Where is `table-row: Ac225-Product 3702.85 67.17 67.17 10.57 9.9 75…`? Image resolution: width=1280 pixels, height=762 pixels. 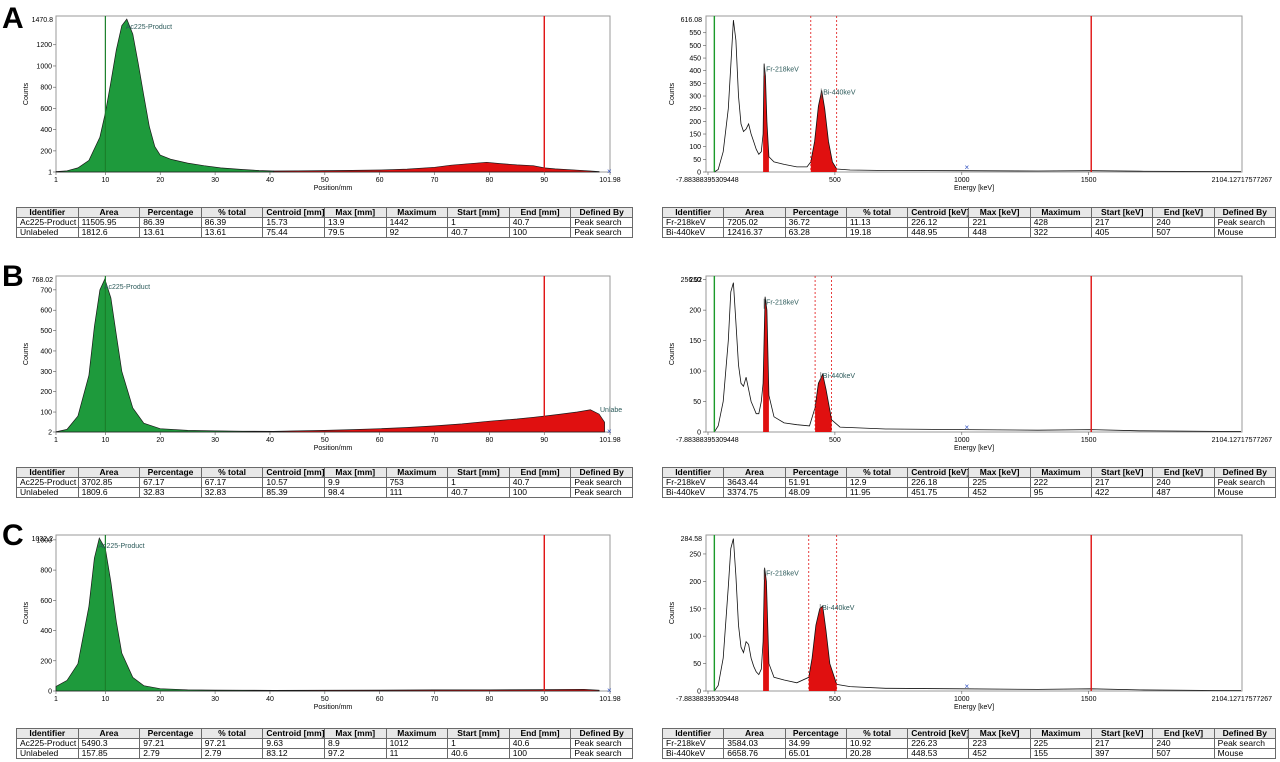 table-row: Ac225-Product 3702.85 67.17 67.17 10.57 9.9 75… is located at coordinates (324, 482).